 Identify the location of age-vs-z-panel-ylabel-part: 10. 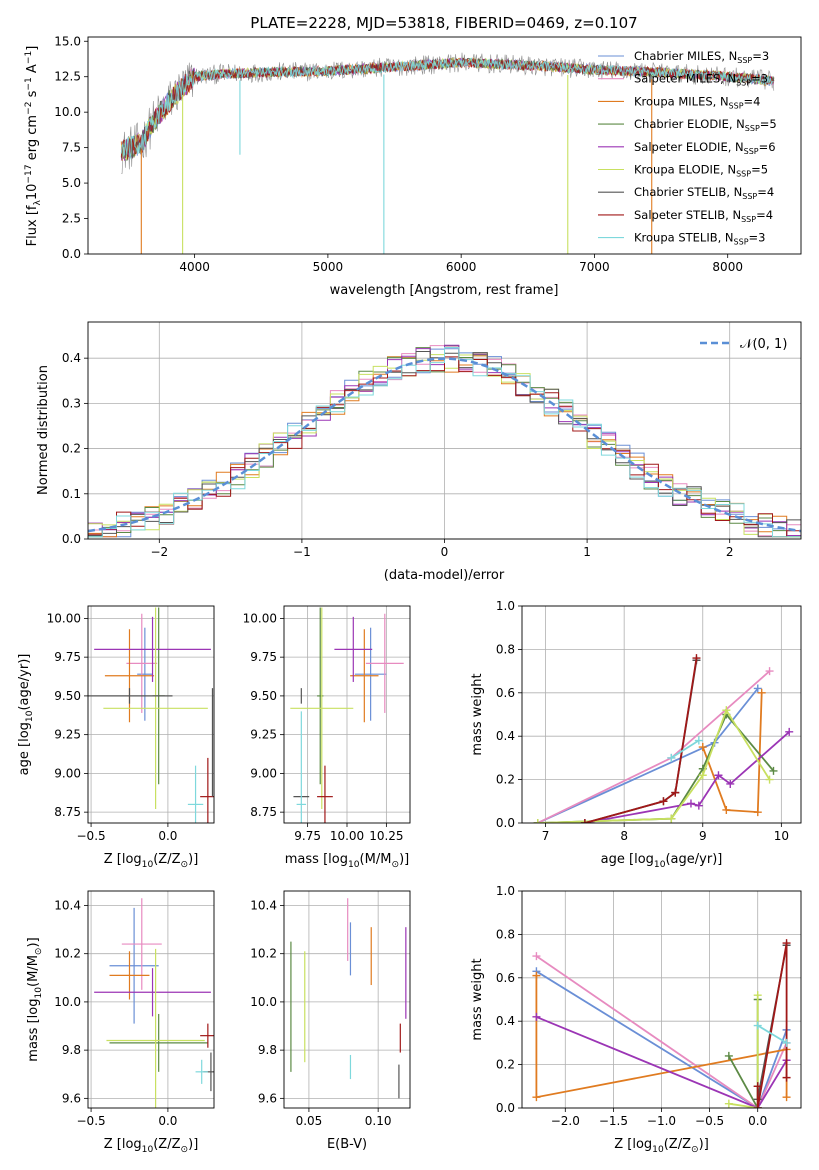
(30, 716).